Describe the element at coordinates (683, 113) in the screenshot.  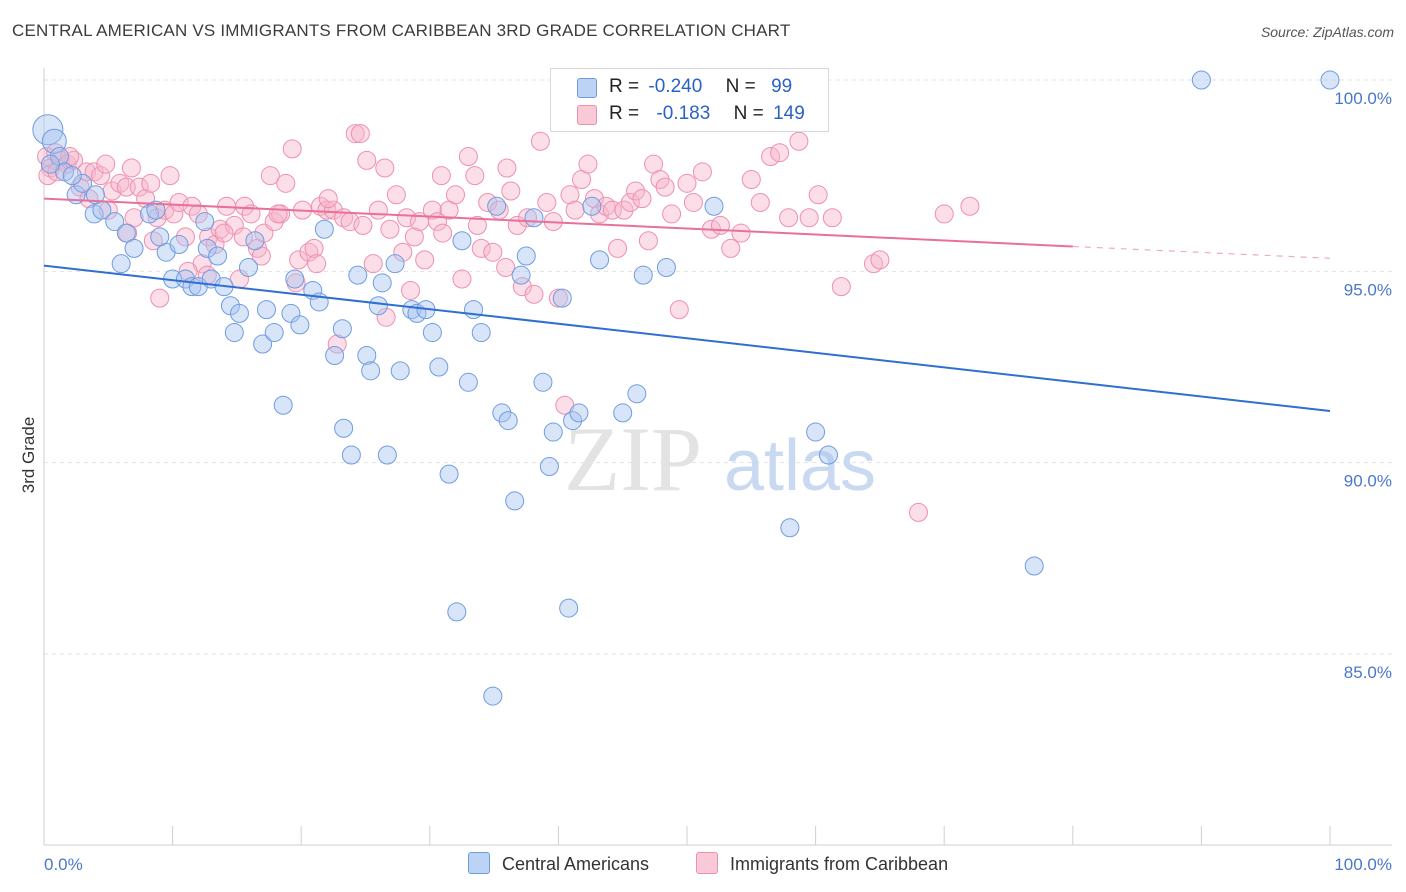
I see `legend-r-value: -0.183` at that location.